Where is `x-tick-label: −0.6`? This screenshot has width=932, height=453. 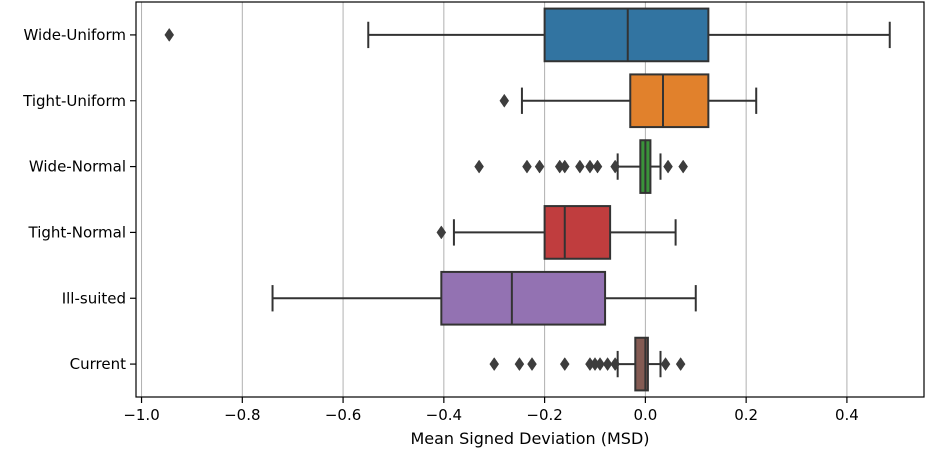 x-tick-label: −0.6 is located at coordinates (343, 415).